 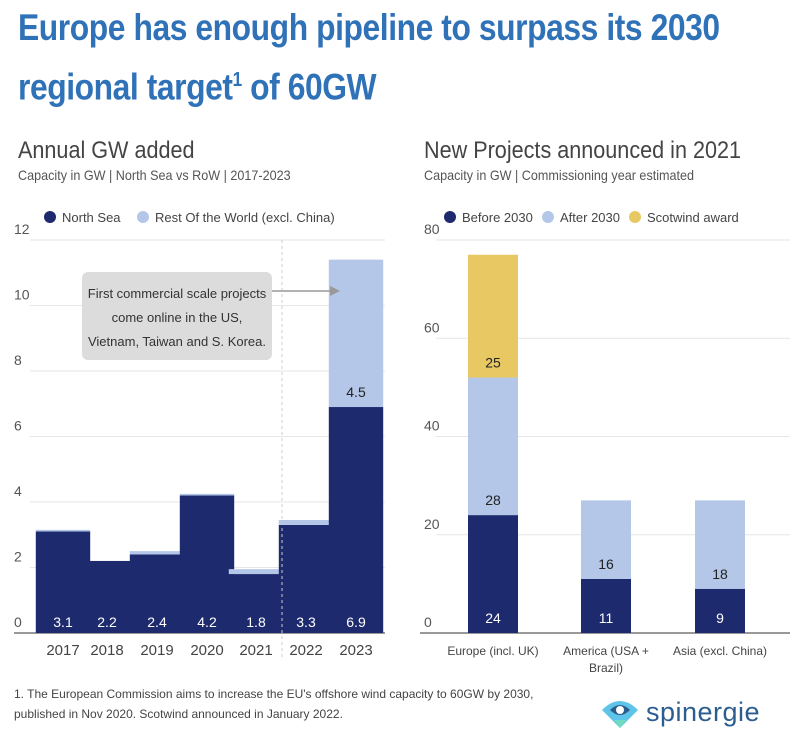 I want to click on data-label: 24, so click(x=493, y=618).